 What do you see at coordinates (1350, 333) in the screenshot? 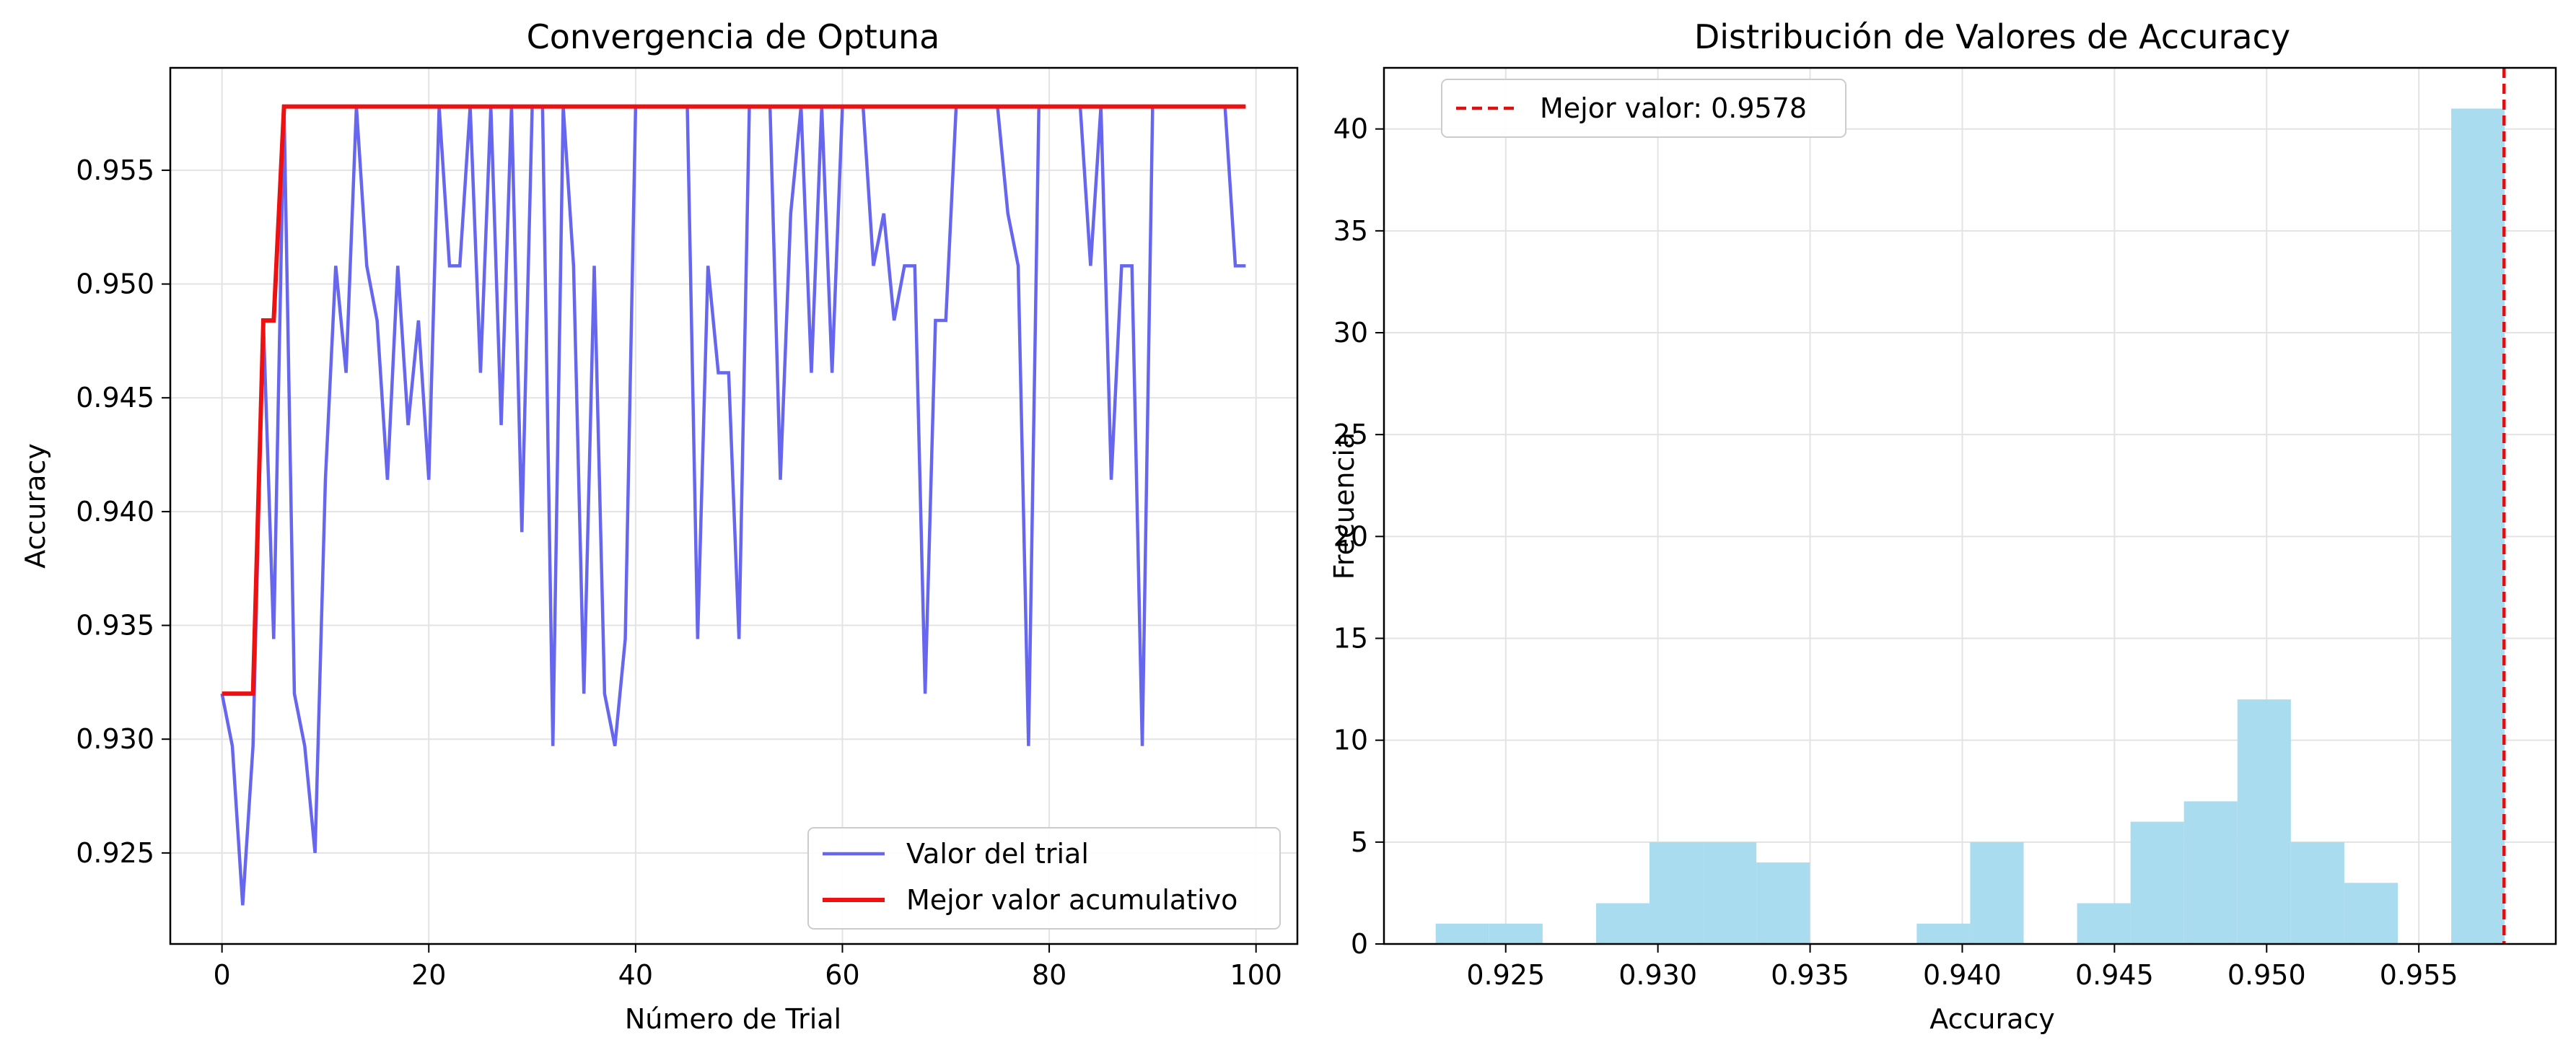
I see `y-tick-label: 30` at bounding box center [1350, 333].